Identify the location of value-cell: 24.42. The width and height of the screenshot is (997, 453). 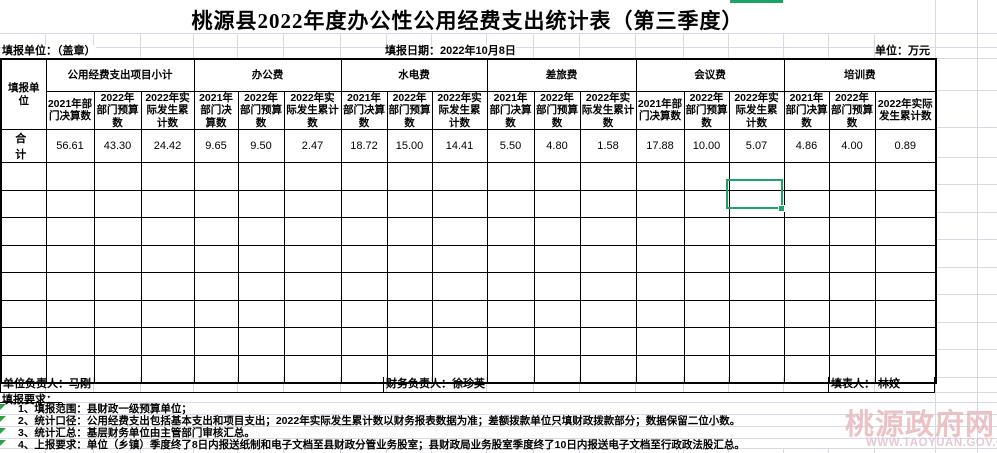
(167, 146).